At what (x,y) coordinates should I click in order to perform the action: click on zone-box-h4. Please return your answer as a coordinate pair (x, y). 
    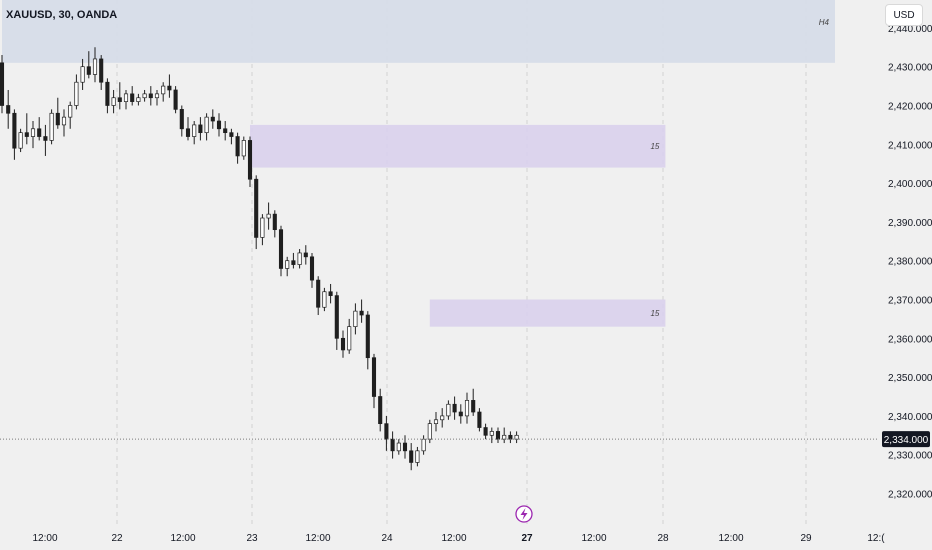
    Looking at the image, I should click on (418, 31).